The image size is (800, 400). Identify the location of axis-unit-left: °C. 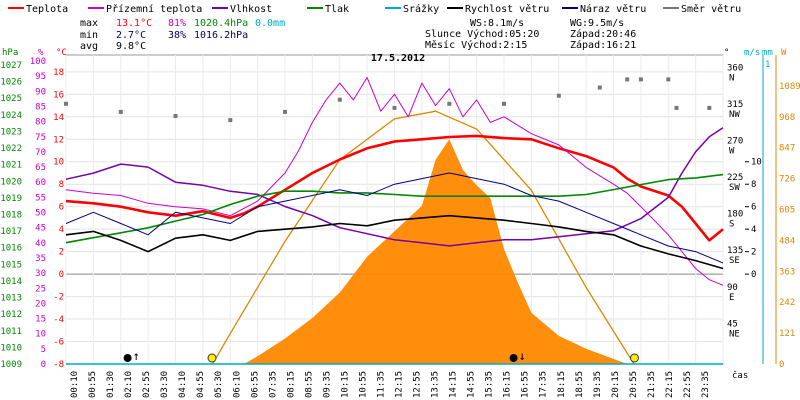
(61, 53).